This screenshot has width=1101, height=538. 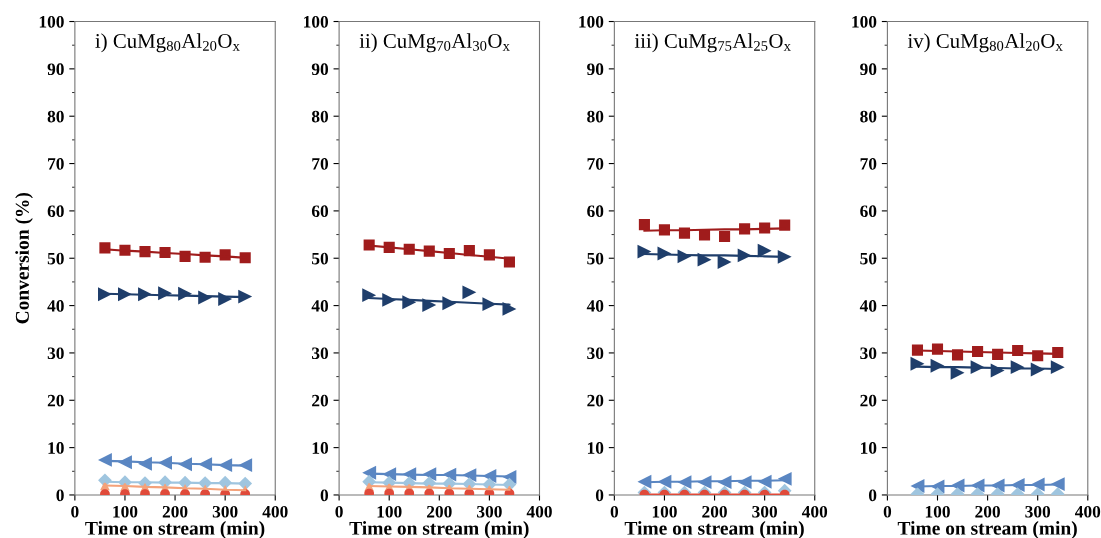 What do you see at coordinates (434, 43) in the screenshot?
I see `text: ii) CuMg$_{70}$Al$_{30}$O$_{x}$` at bounding box center [434, 43].